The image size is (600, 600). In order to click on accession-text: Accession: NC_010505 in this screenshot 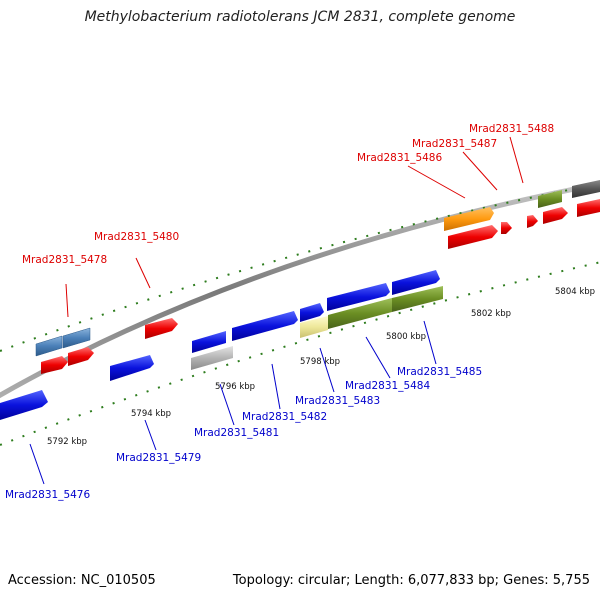, I will do `click(82, 580)`.